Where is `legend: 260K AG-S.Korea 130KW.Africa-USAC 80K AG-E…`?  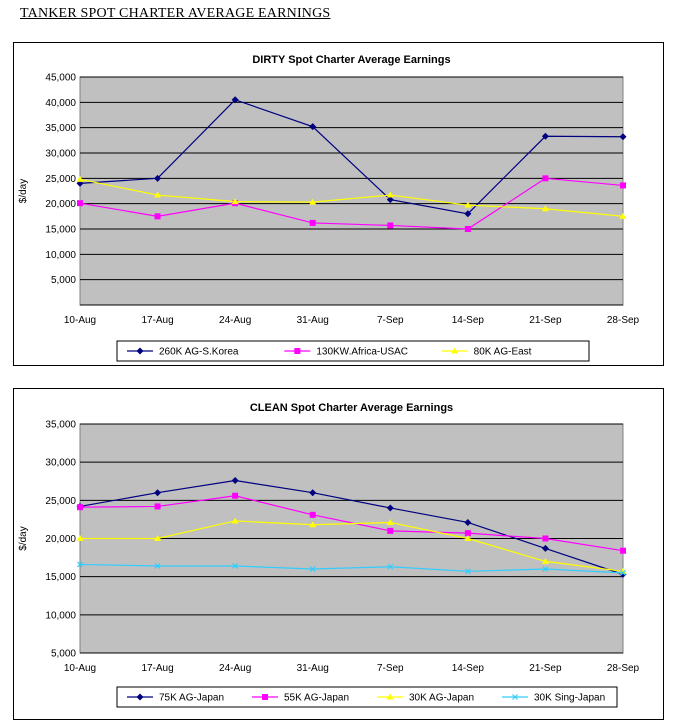
legend: 260K AG-S.Korea 130KW.Africa-USAC 80K AG-E… is located at coordinates (353, 351).